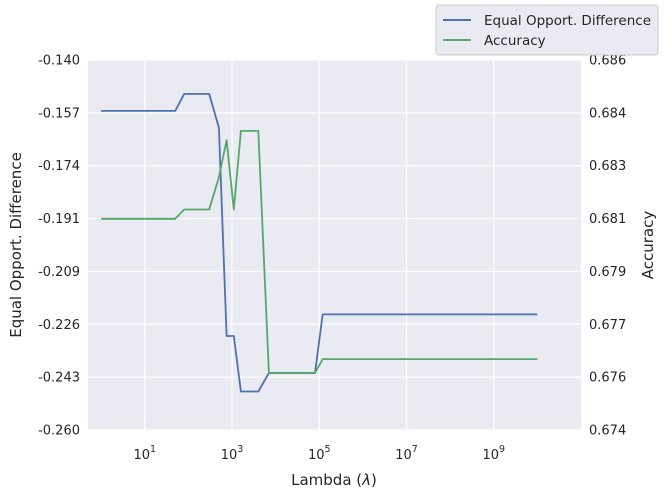 The height and width of the screenshot is (500, 665). I want to click on y-tick-label-left: -0.209, so click(59, 272).